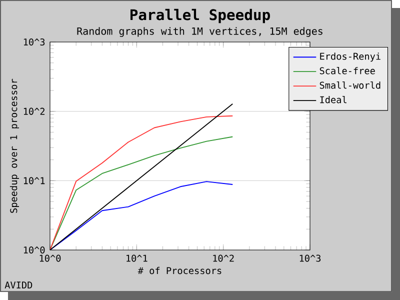  Describe the element at coordinates (223, 258) in the screenshot. I see `x-tick-label: 10^2` at that location.